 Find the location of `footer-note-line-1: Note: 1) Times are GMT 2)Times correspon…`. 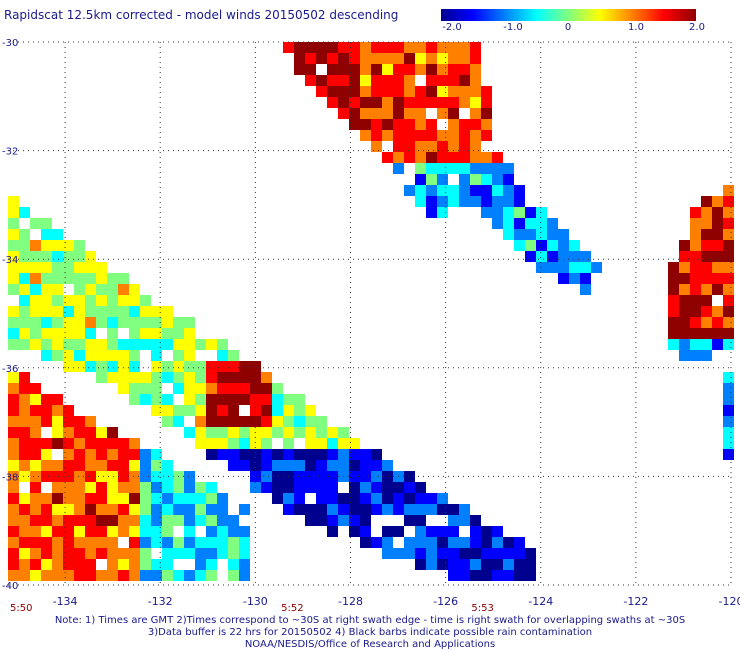

footer-note-line-1: Note: 1) Times are GMT 2)Times correspon… is located at coordinates (370, 620).